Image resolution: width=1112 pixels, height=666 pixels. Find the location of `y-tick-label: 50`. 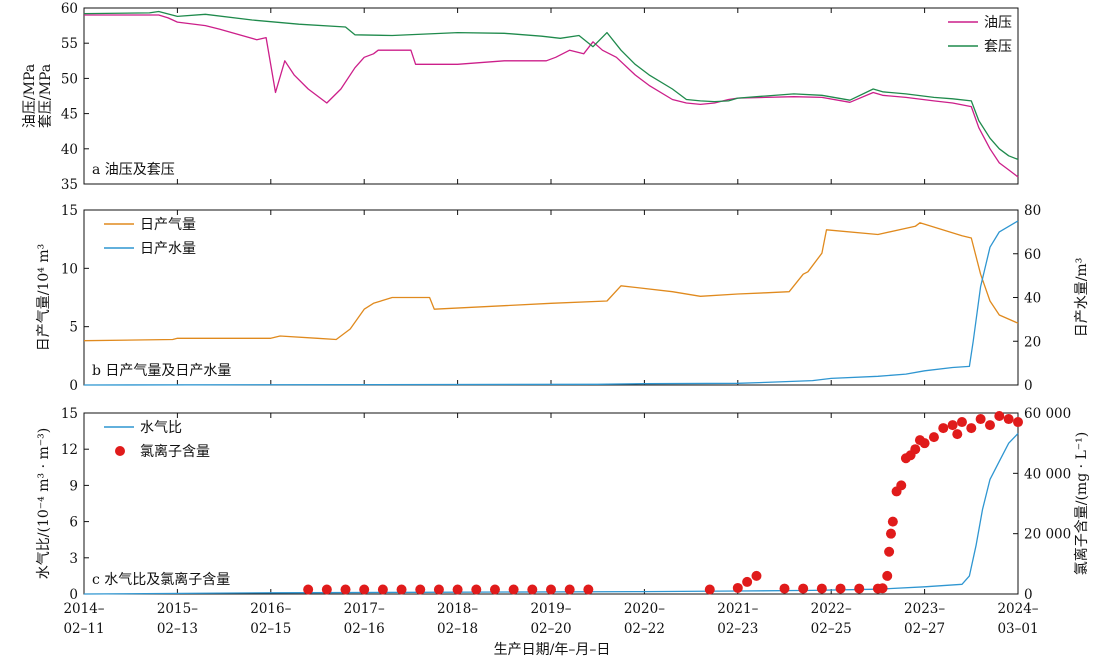

y-tick-label: 50 is located at coordinates (69, 79).